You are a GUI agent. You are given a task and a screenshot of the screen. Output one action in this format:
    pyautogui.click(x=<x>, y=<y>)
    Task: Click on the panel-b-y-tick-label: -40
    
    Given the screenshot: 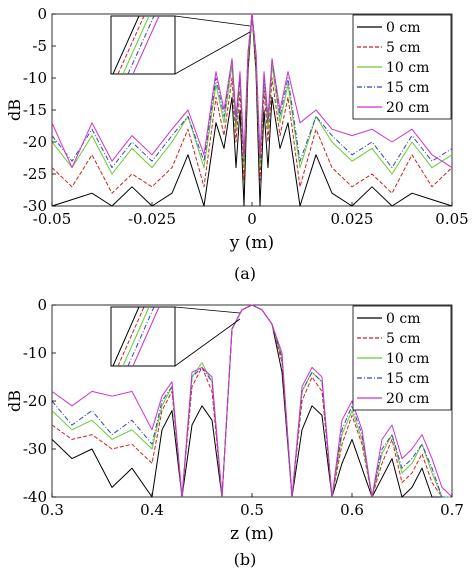 What is the action you would take?
    pyautogui.click(x=35, y=497)
    